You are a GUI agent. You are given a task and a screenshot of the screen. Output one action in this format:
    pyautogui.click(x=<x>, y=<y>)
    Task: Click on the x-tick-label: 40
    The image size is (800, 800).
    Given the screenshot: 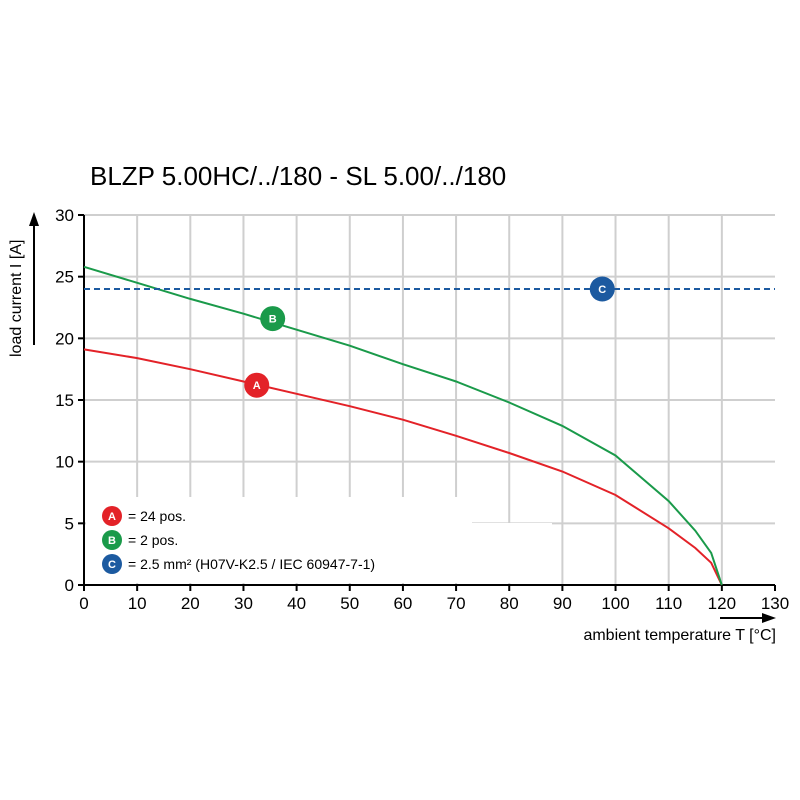 What is the action you would take?
    pyautogui.click(x=296, y=603)
    